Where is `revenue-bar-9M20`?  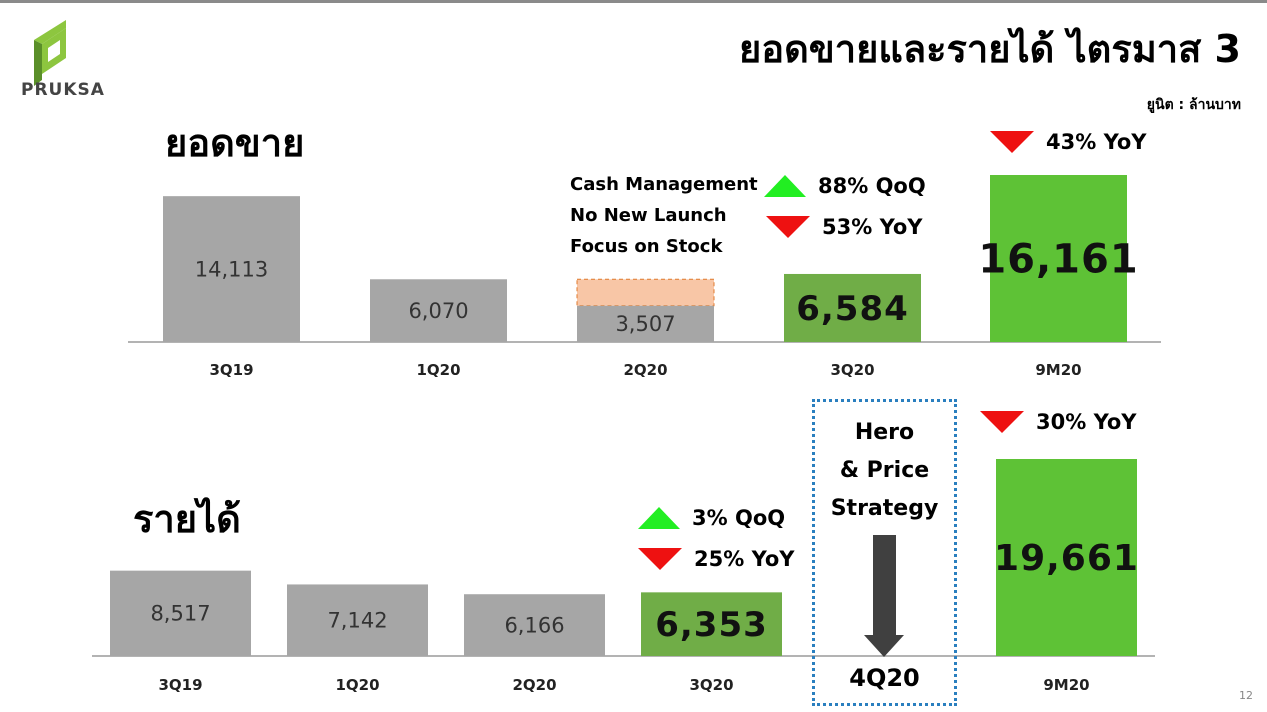
revenue-bar-9M20 is located at coordinates (1066, 557).